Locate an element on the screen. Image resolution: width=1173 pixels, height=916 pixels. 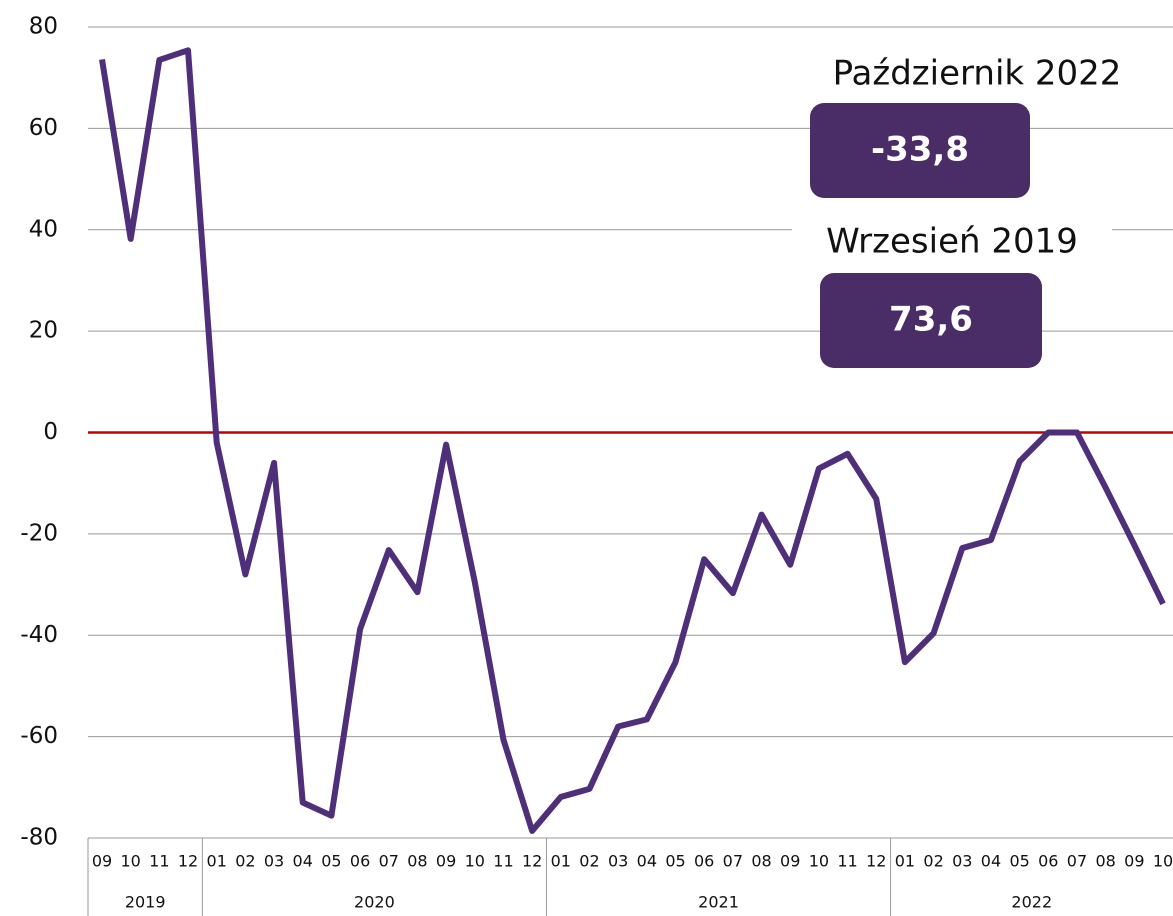
x-group-label: 2021 is located at coordinates (718, 902).